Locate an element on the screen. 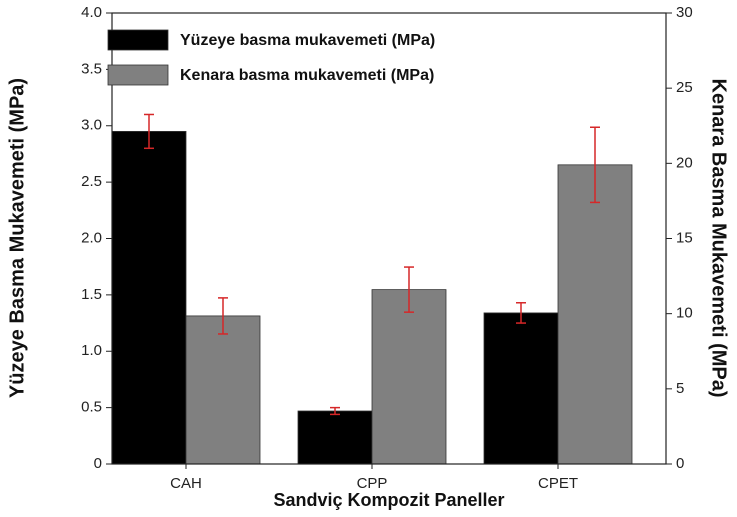 The width and height of the screenshot is (737, 517). y-axis-title: Yüzeye Basma Mukavemeti (MPa) is located at coordinates (17, 238).